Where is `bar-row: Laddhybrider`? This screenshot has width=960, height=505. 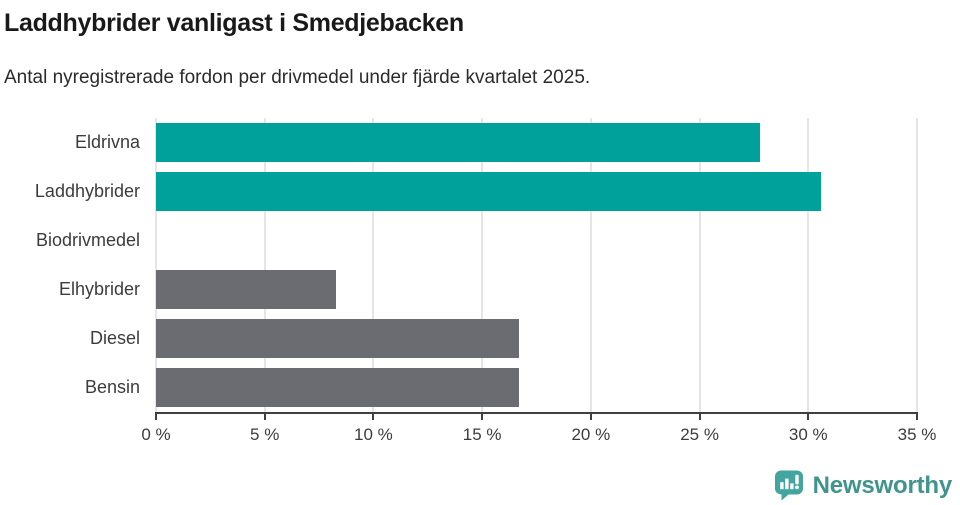
bar-row: Laddhybrider is located at coordinates (476, 191).